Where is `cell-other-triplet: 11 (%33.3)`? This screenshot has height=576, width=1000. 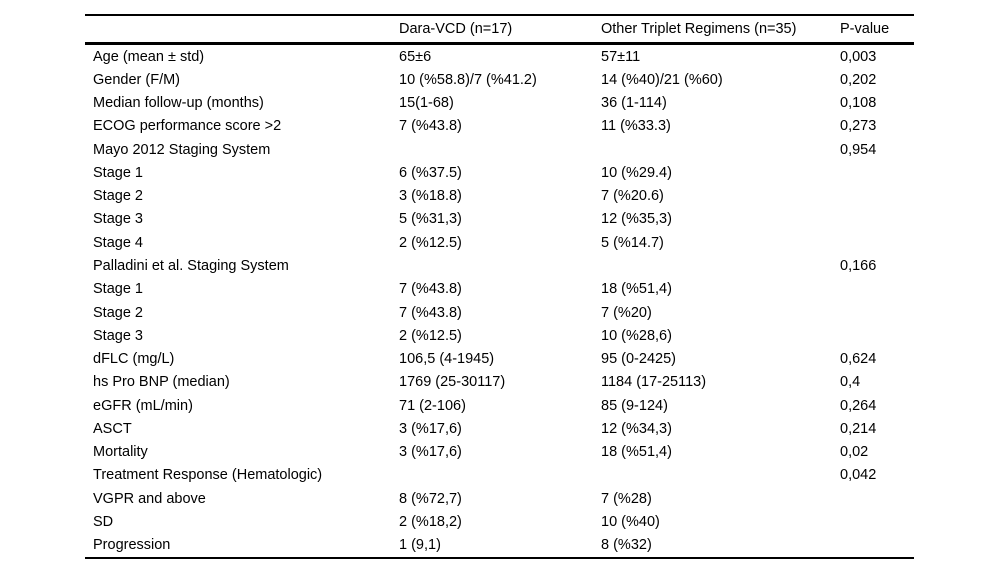
cell-other-triplet: 11 (%33.3) is located at coordinates (636, 126).